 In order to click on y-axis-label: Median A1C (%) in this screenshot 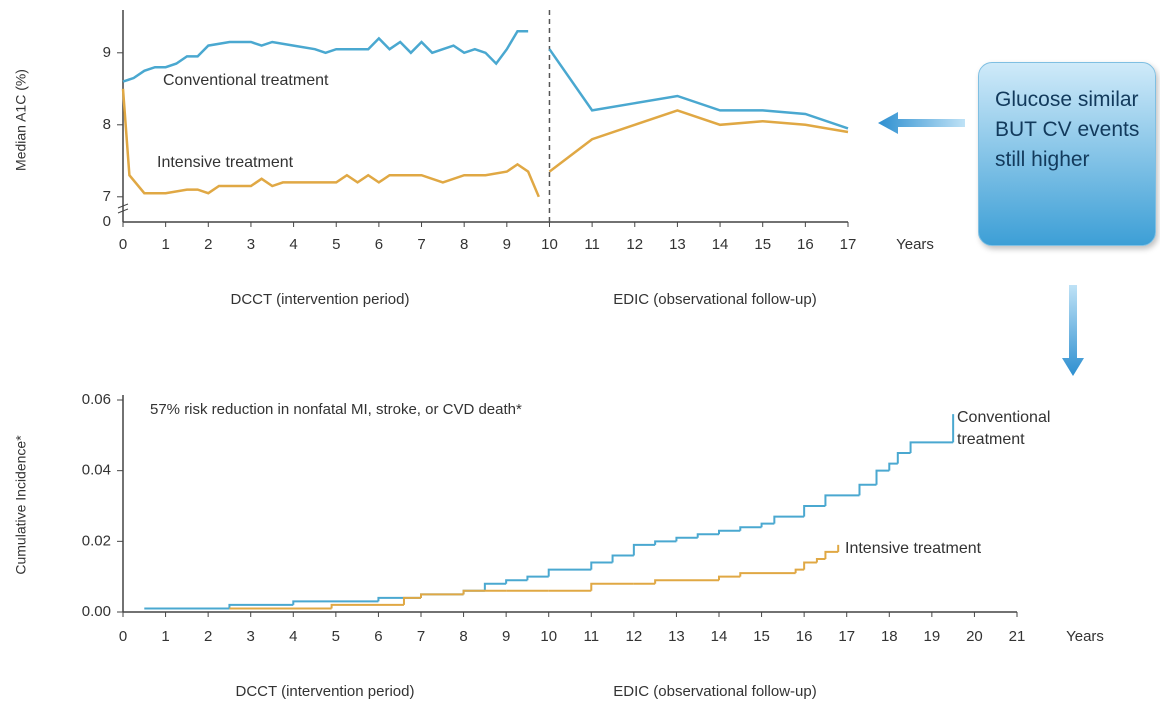, I will do `click(21, 120)`.